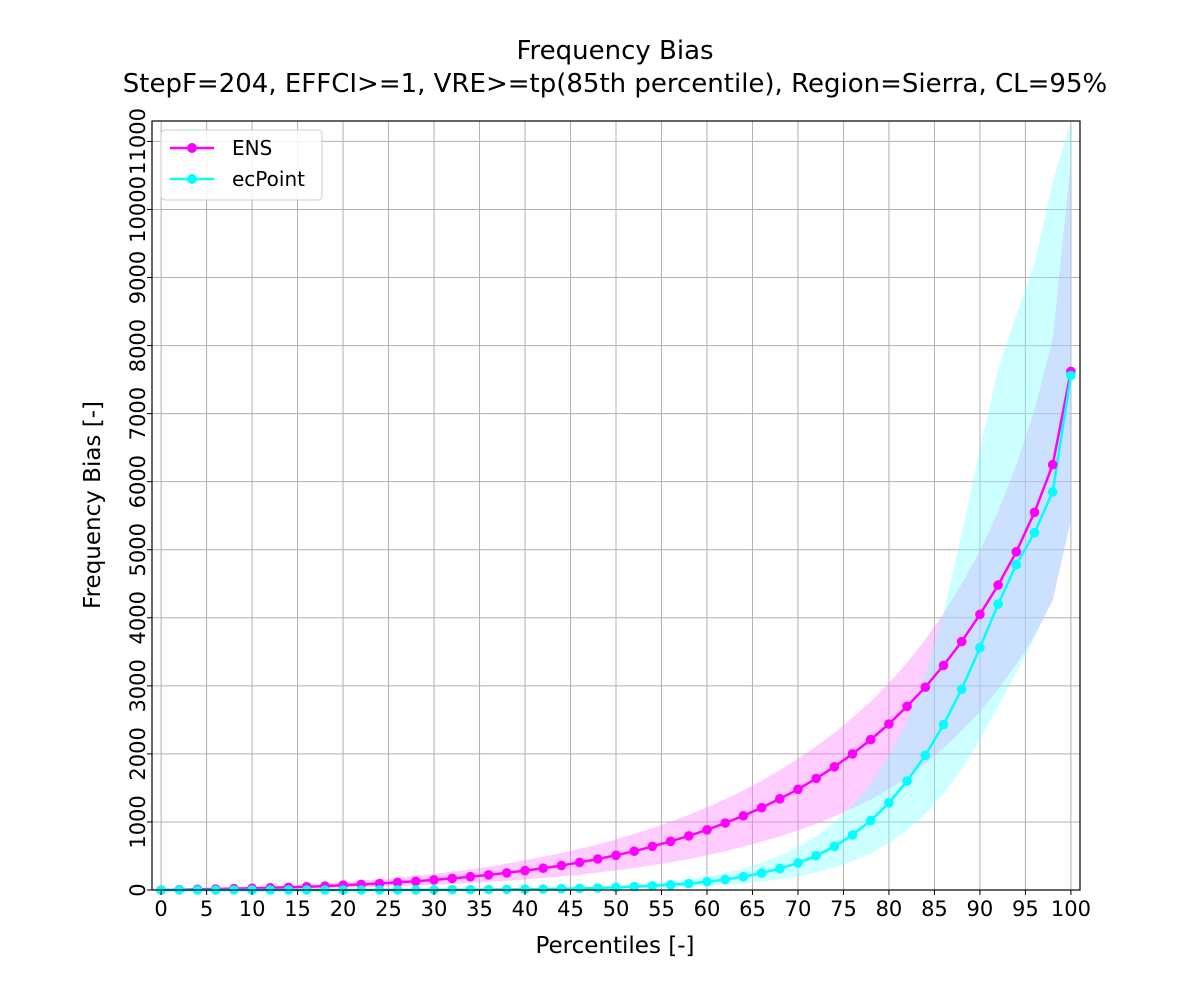 The height and width of the screenshot is (1000, 1200). Describe the element at coordinates (889, 909) in the screenshot. I see `x-tick-label: 80` at that location.